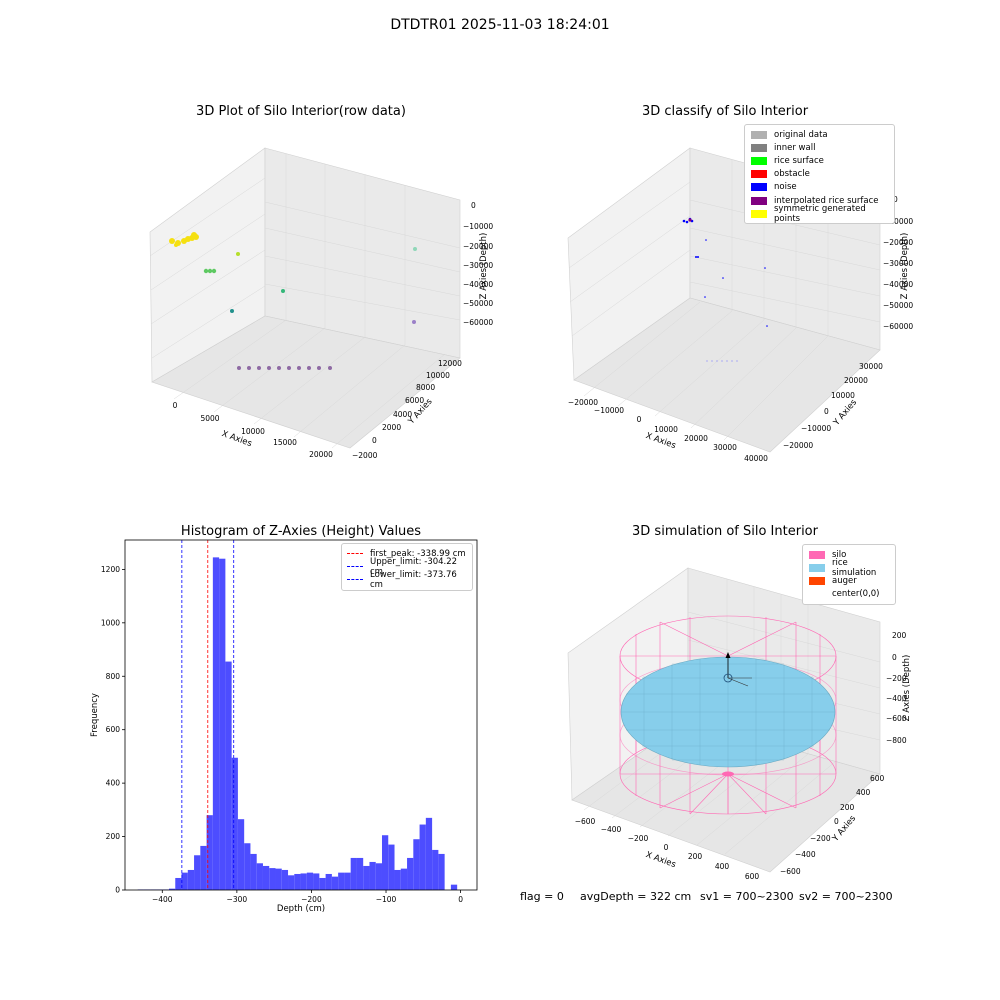  Describe the element at coordinates (301, 715) in the screenshot. I see `histogram-frame` at that location.